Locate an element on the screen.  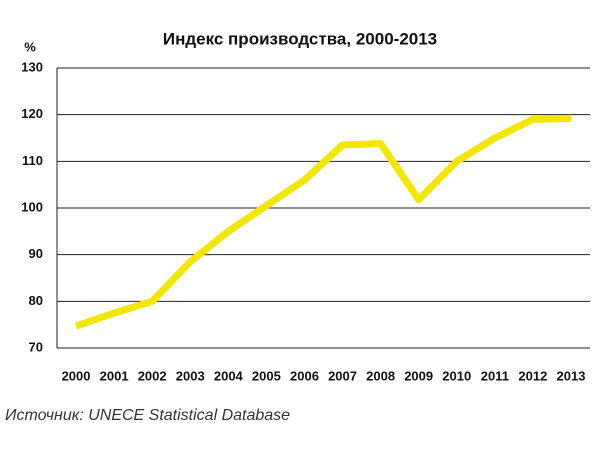
x-tick-label: 2004 is located at coordinates (229, 375).